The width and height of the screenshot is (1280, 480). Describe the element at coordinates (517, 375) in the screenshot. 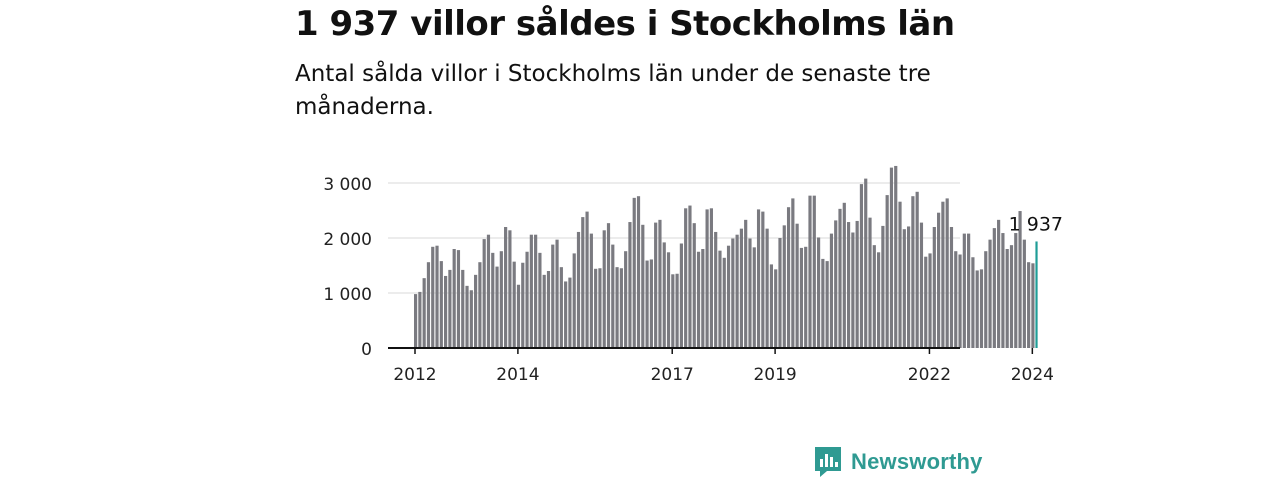

I see `x-tick-label: 2014` at that location.